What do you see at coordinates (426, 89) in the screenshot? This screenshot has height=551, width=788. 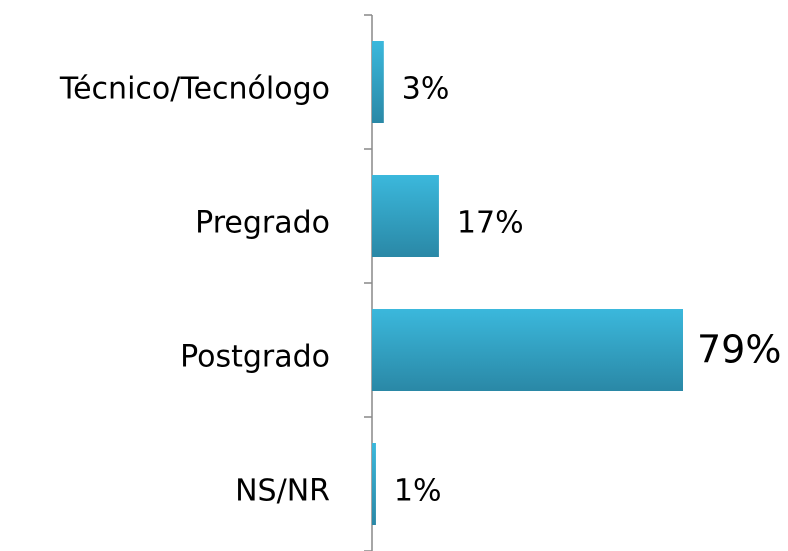 I see `value-label: 3%` at bounding box center [426, 89].